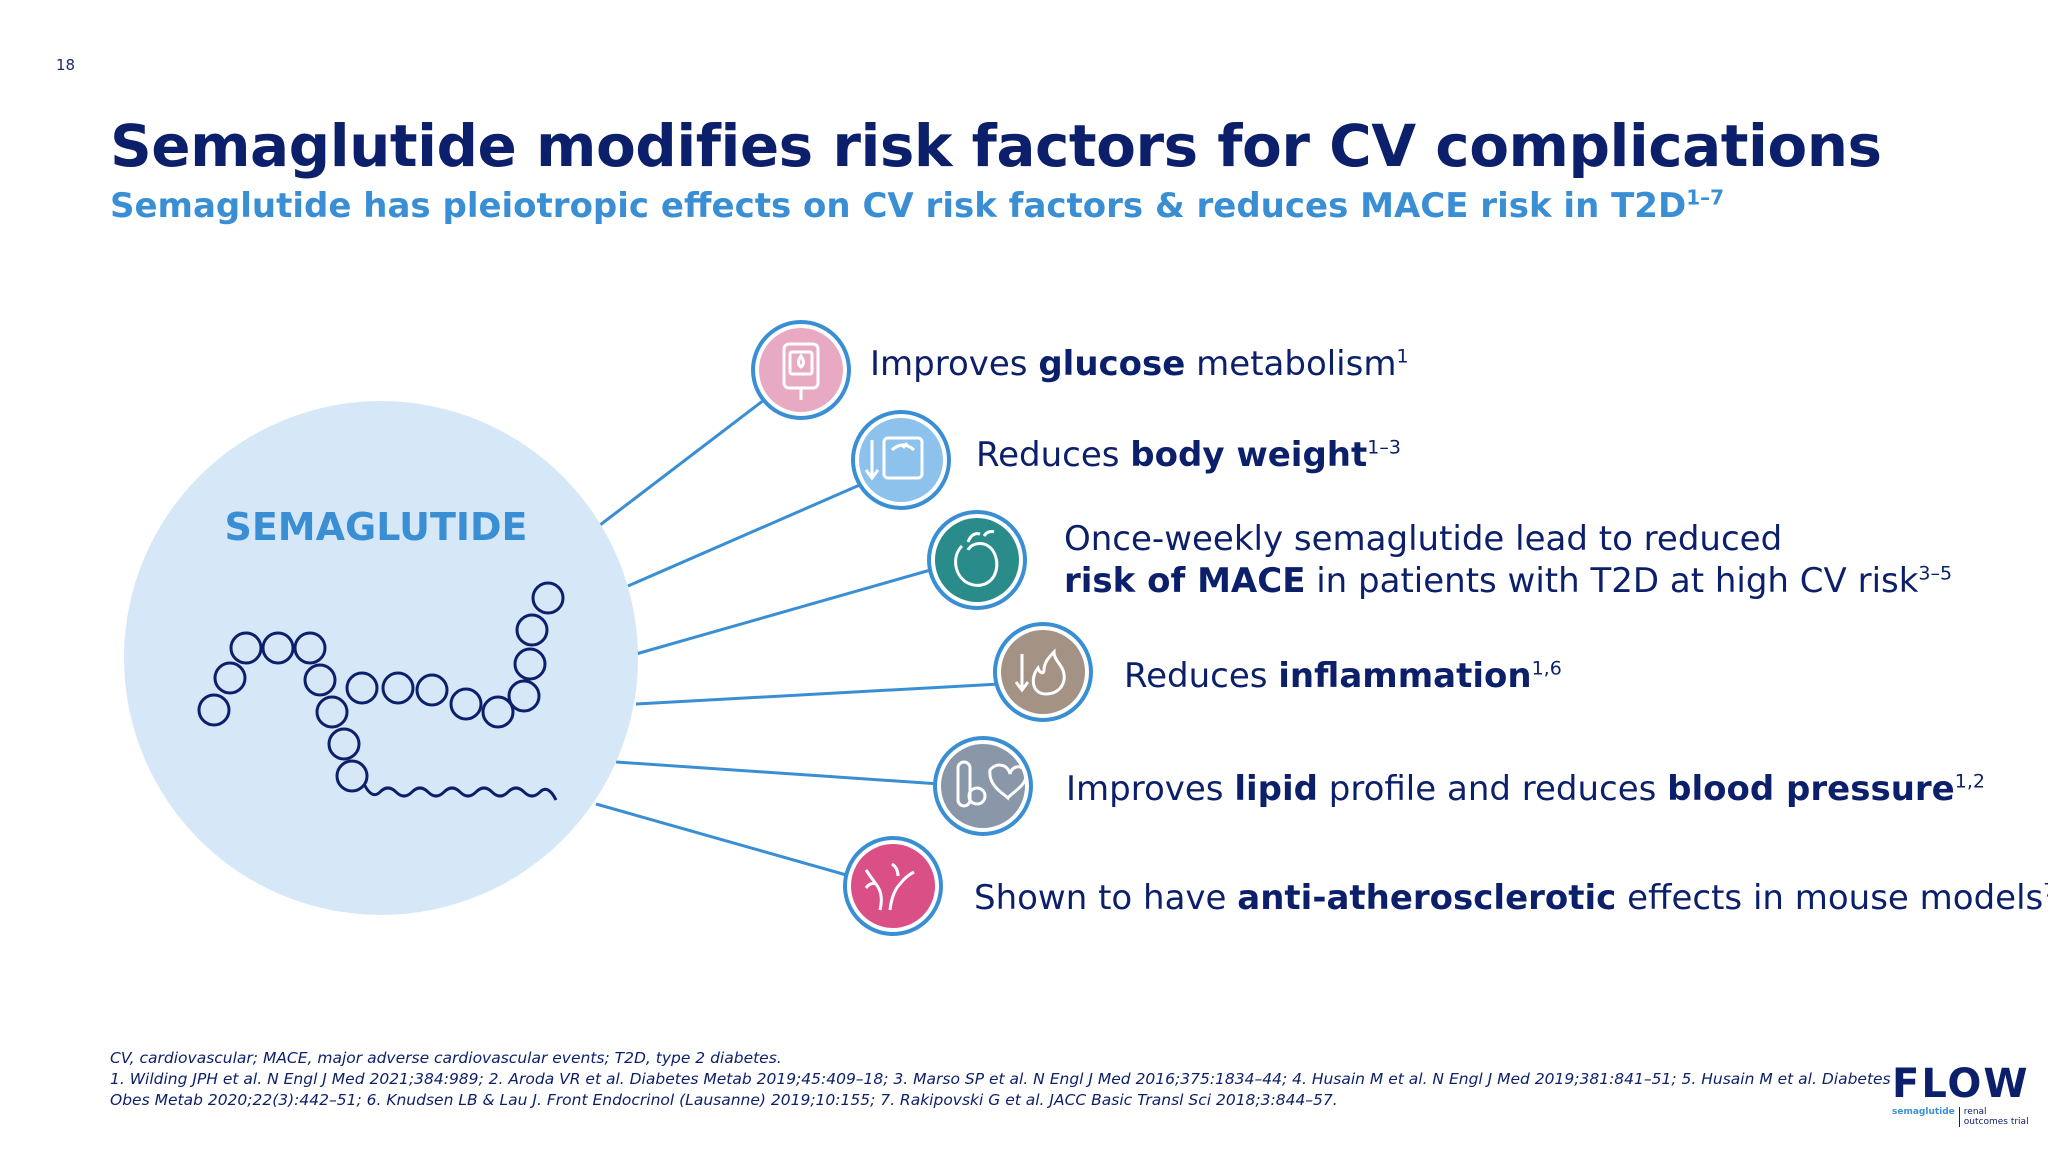  What do you see at coordinates (977, 560) in the screenshot?
I see `icon-mace` at bounding box center [977, 560].